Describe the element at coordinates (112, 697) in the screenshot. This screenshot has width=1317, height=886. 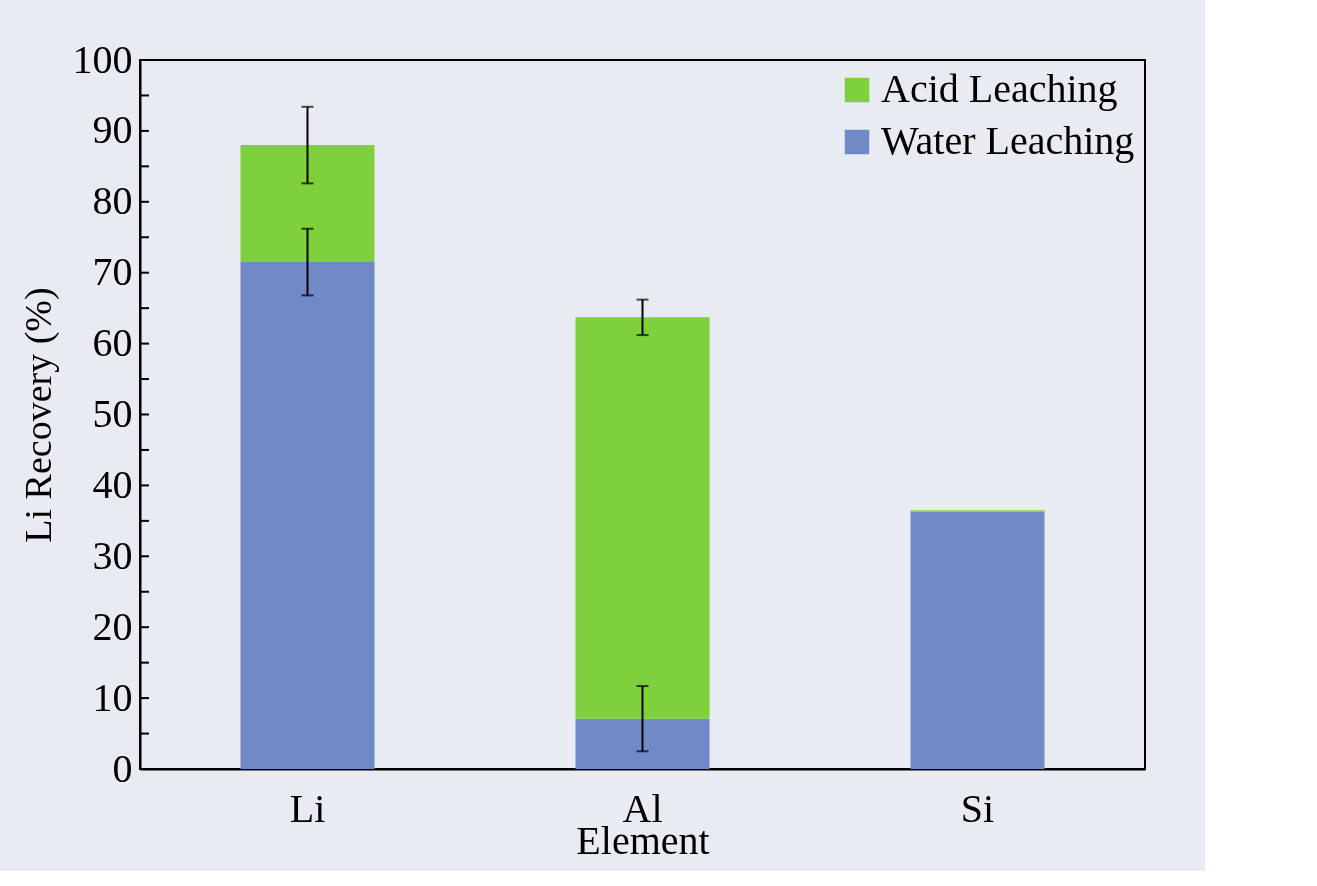
I see `y-tick-label: 10` at that location.